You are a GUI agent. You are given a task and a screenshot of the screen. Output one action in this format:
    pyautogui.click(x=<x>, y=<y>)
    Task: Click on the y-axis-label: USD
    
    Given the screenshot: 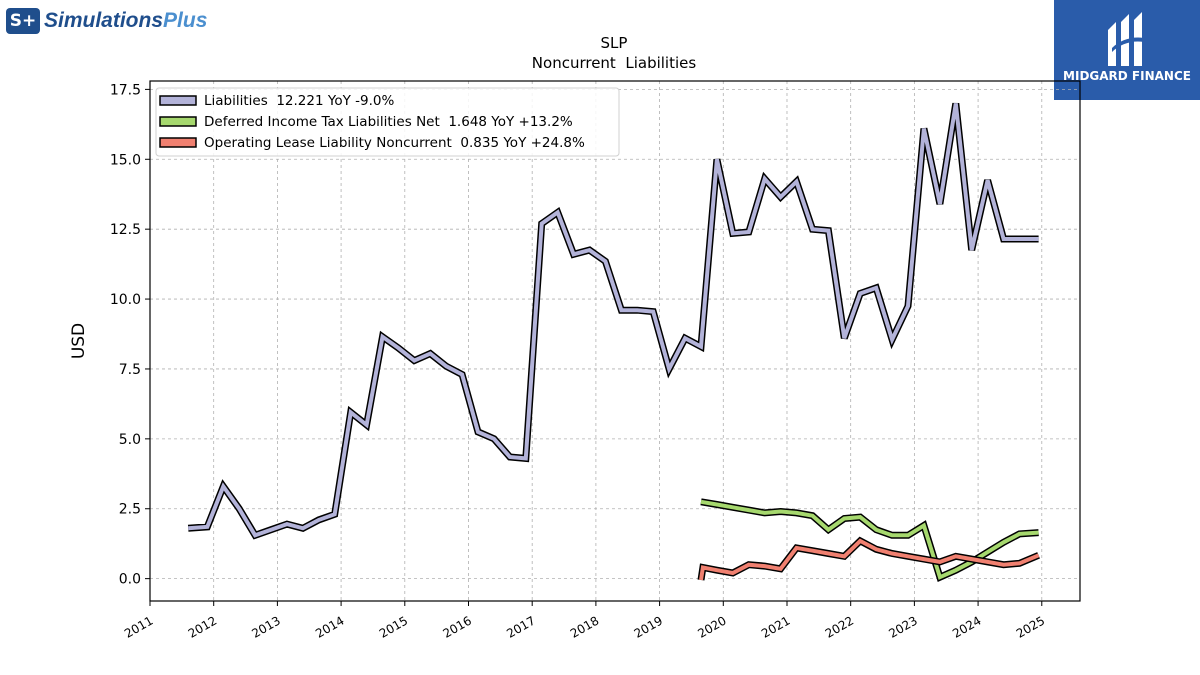 What is the action you would take?
    pyautogui.click(x=79, y=341)
    